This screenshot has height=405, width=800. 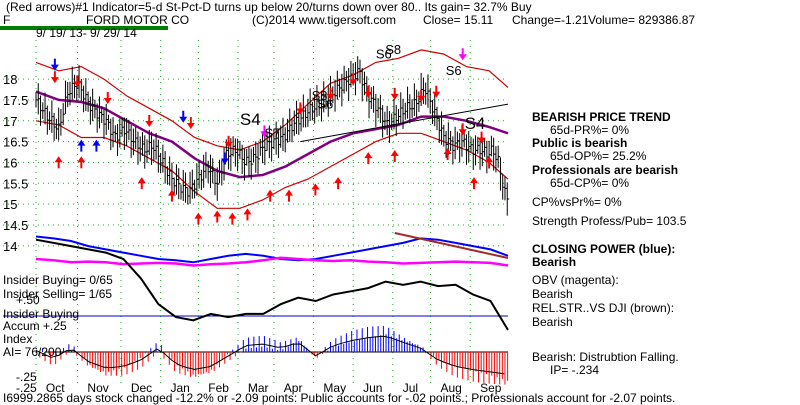 I want to click on price-tick-label: 17.5, so click(x=15, y=100).